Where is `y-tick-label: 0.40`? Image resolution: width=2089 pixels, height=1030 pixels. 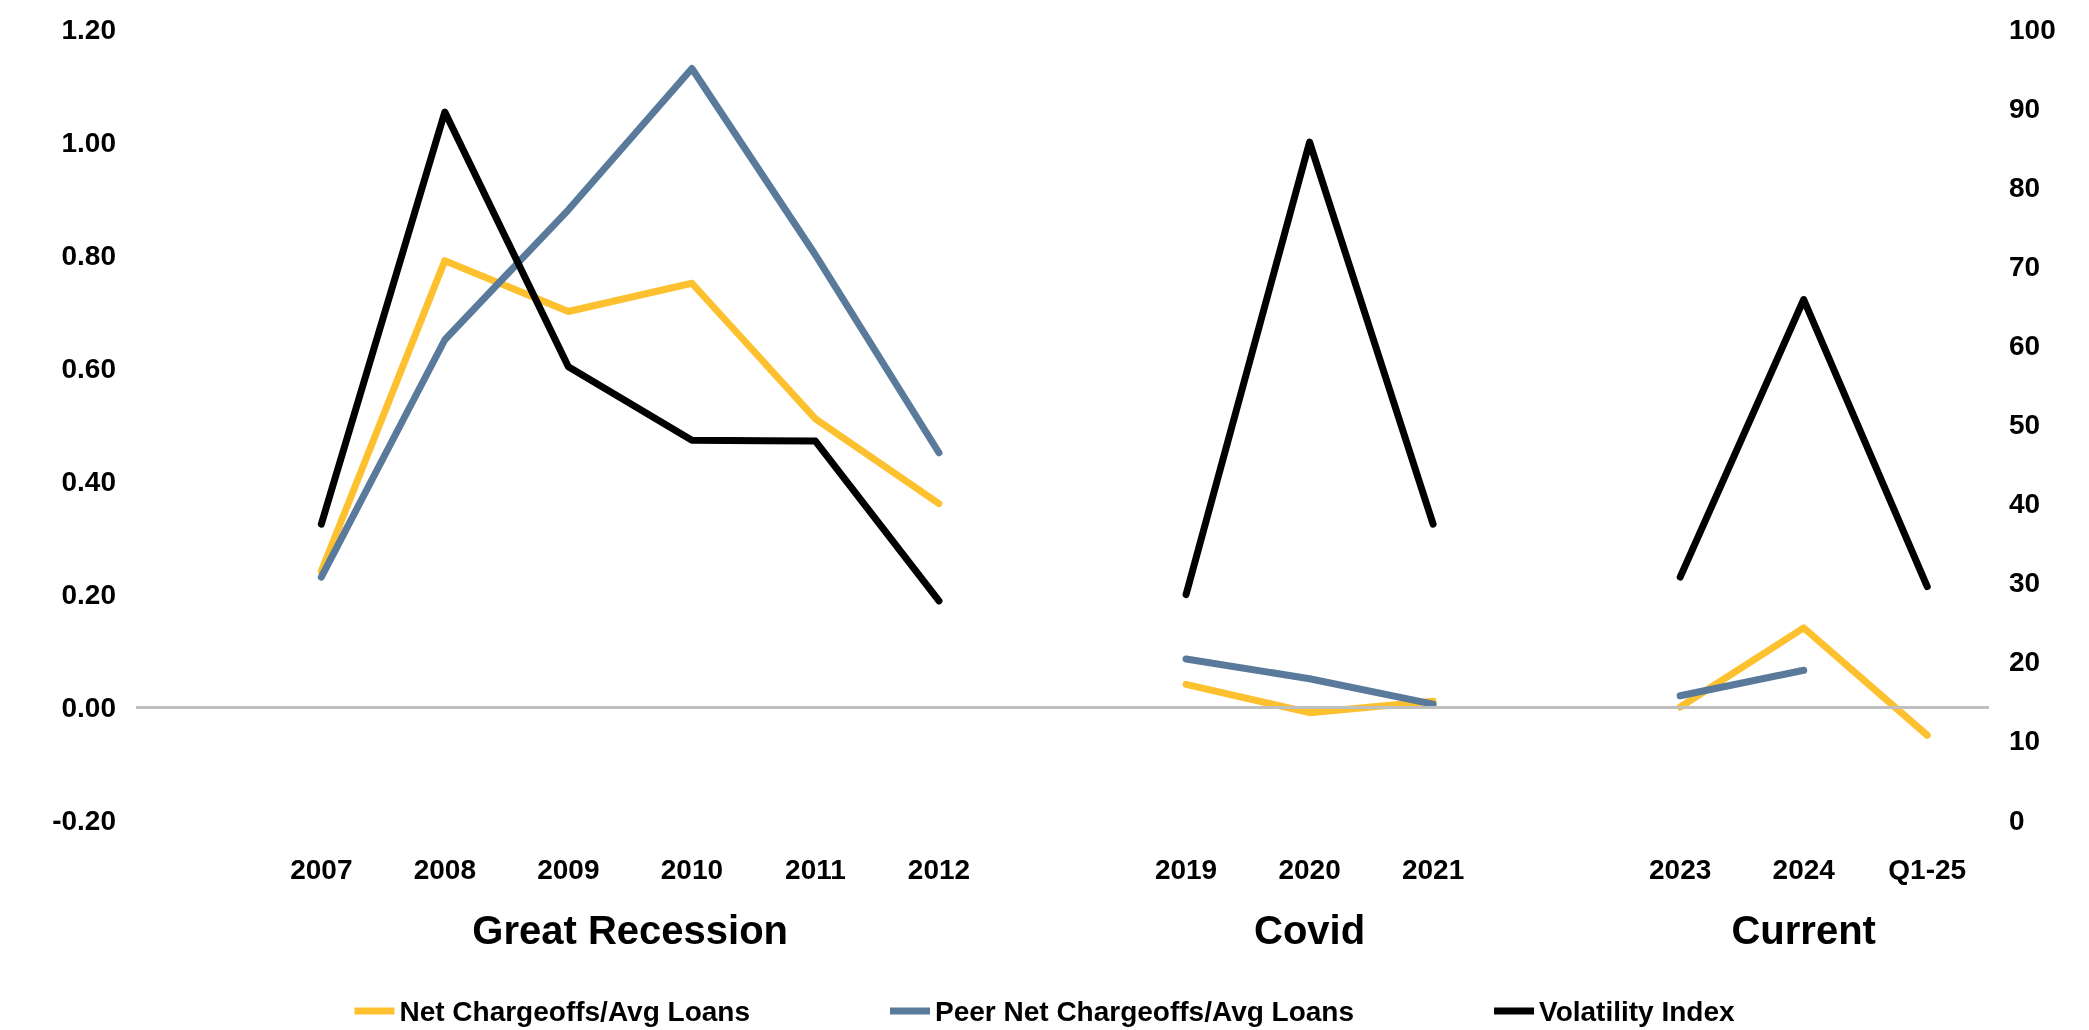 y-tick-label: 0.40 is located at coordinates (88, 481).